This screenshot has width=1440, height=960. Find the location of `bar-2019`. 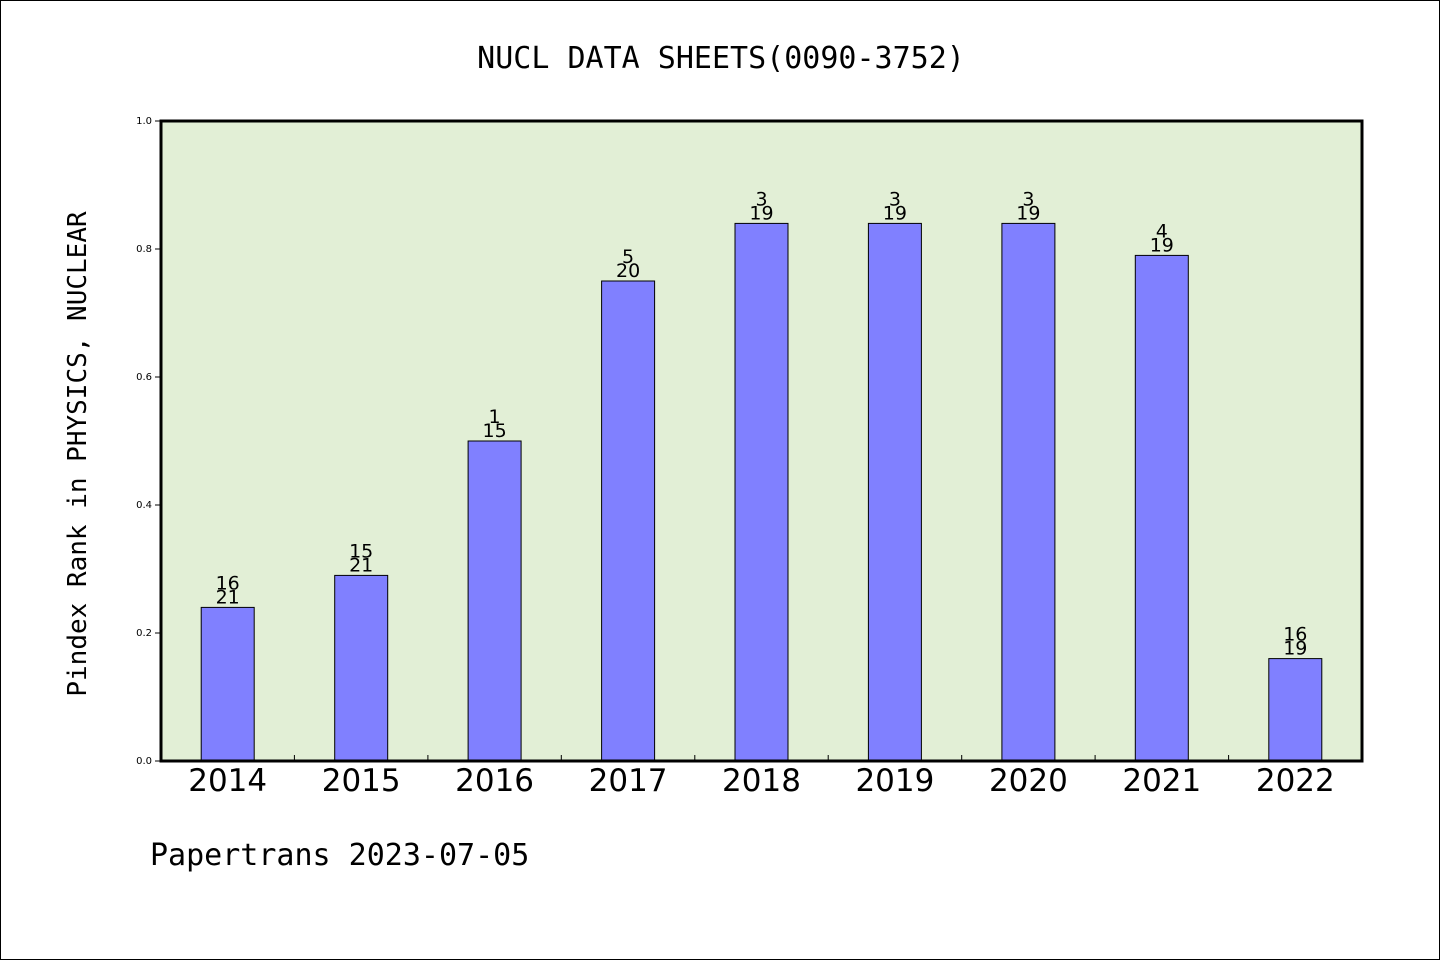

bar-2019 is located at coordinates (894, 492).